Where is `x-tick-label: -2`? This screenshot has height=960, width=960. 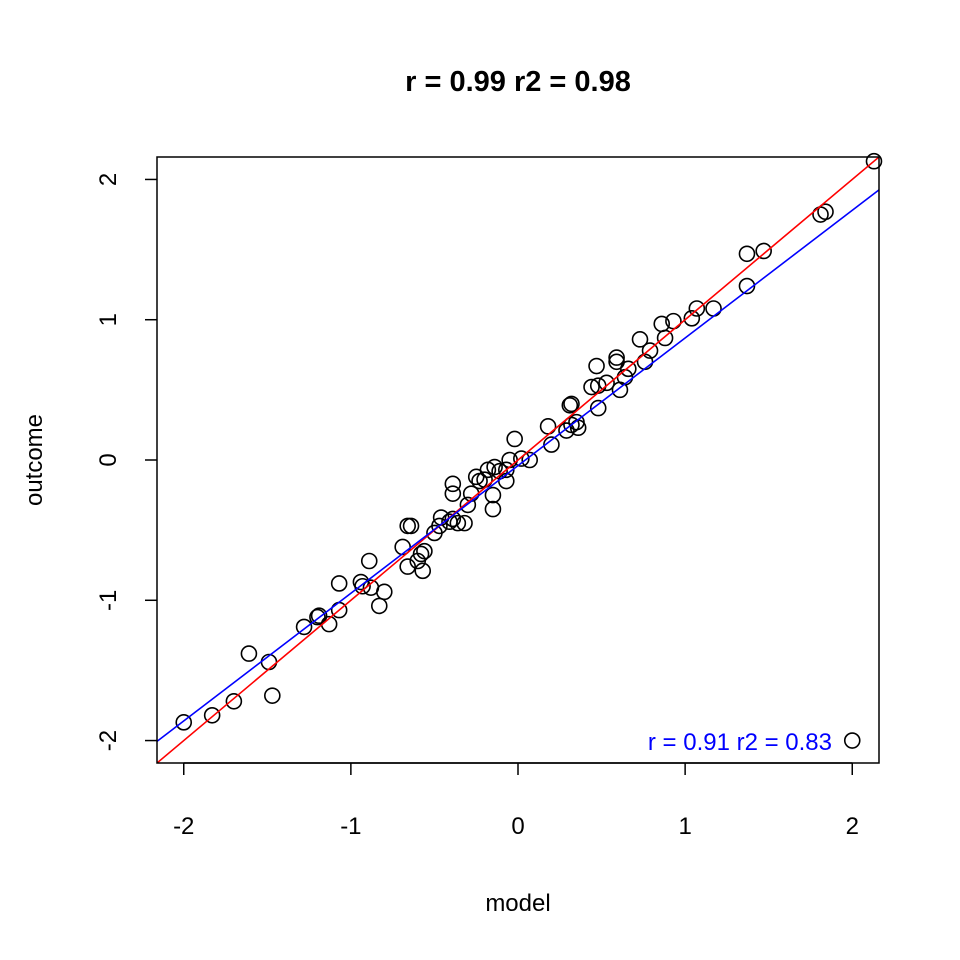
x-tick-label: -2 is located at coordinates (183, 826).